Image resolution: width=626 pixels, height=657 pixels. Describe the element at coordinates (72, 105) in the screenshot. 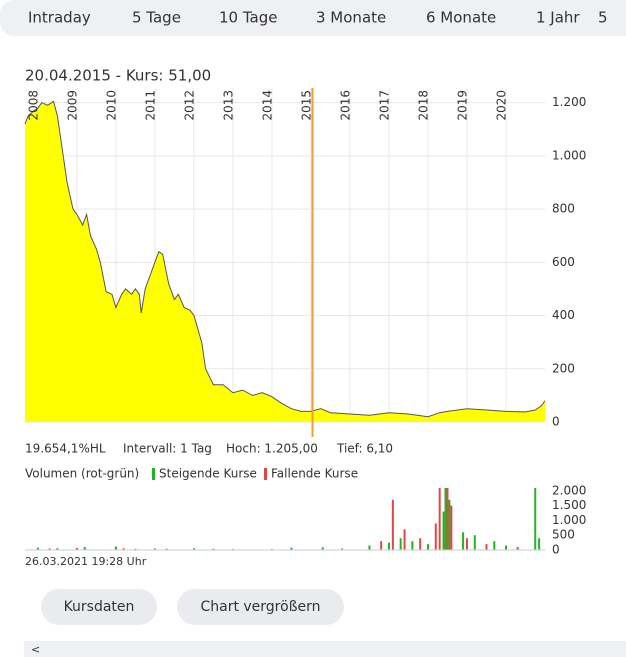

I see `x-tick-label: 2009` at that location.